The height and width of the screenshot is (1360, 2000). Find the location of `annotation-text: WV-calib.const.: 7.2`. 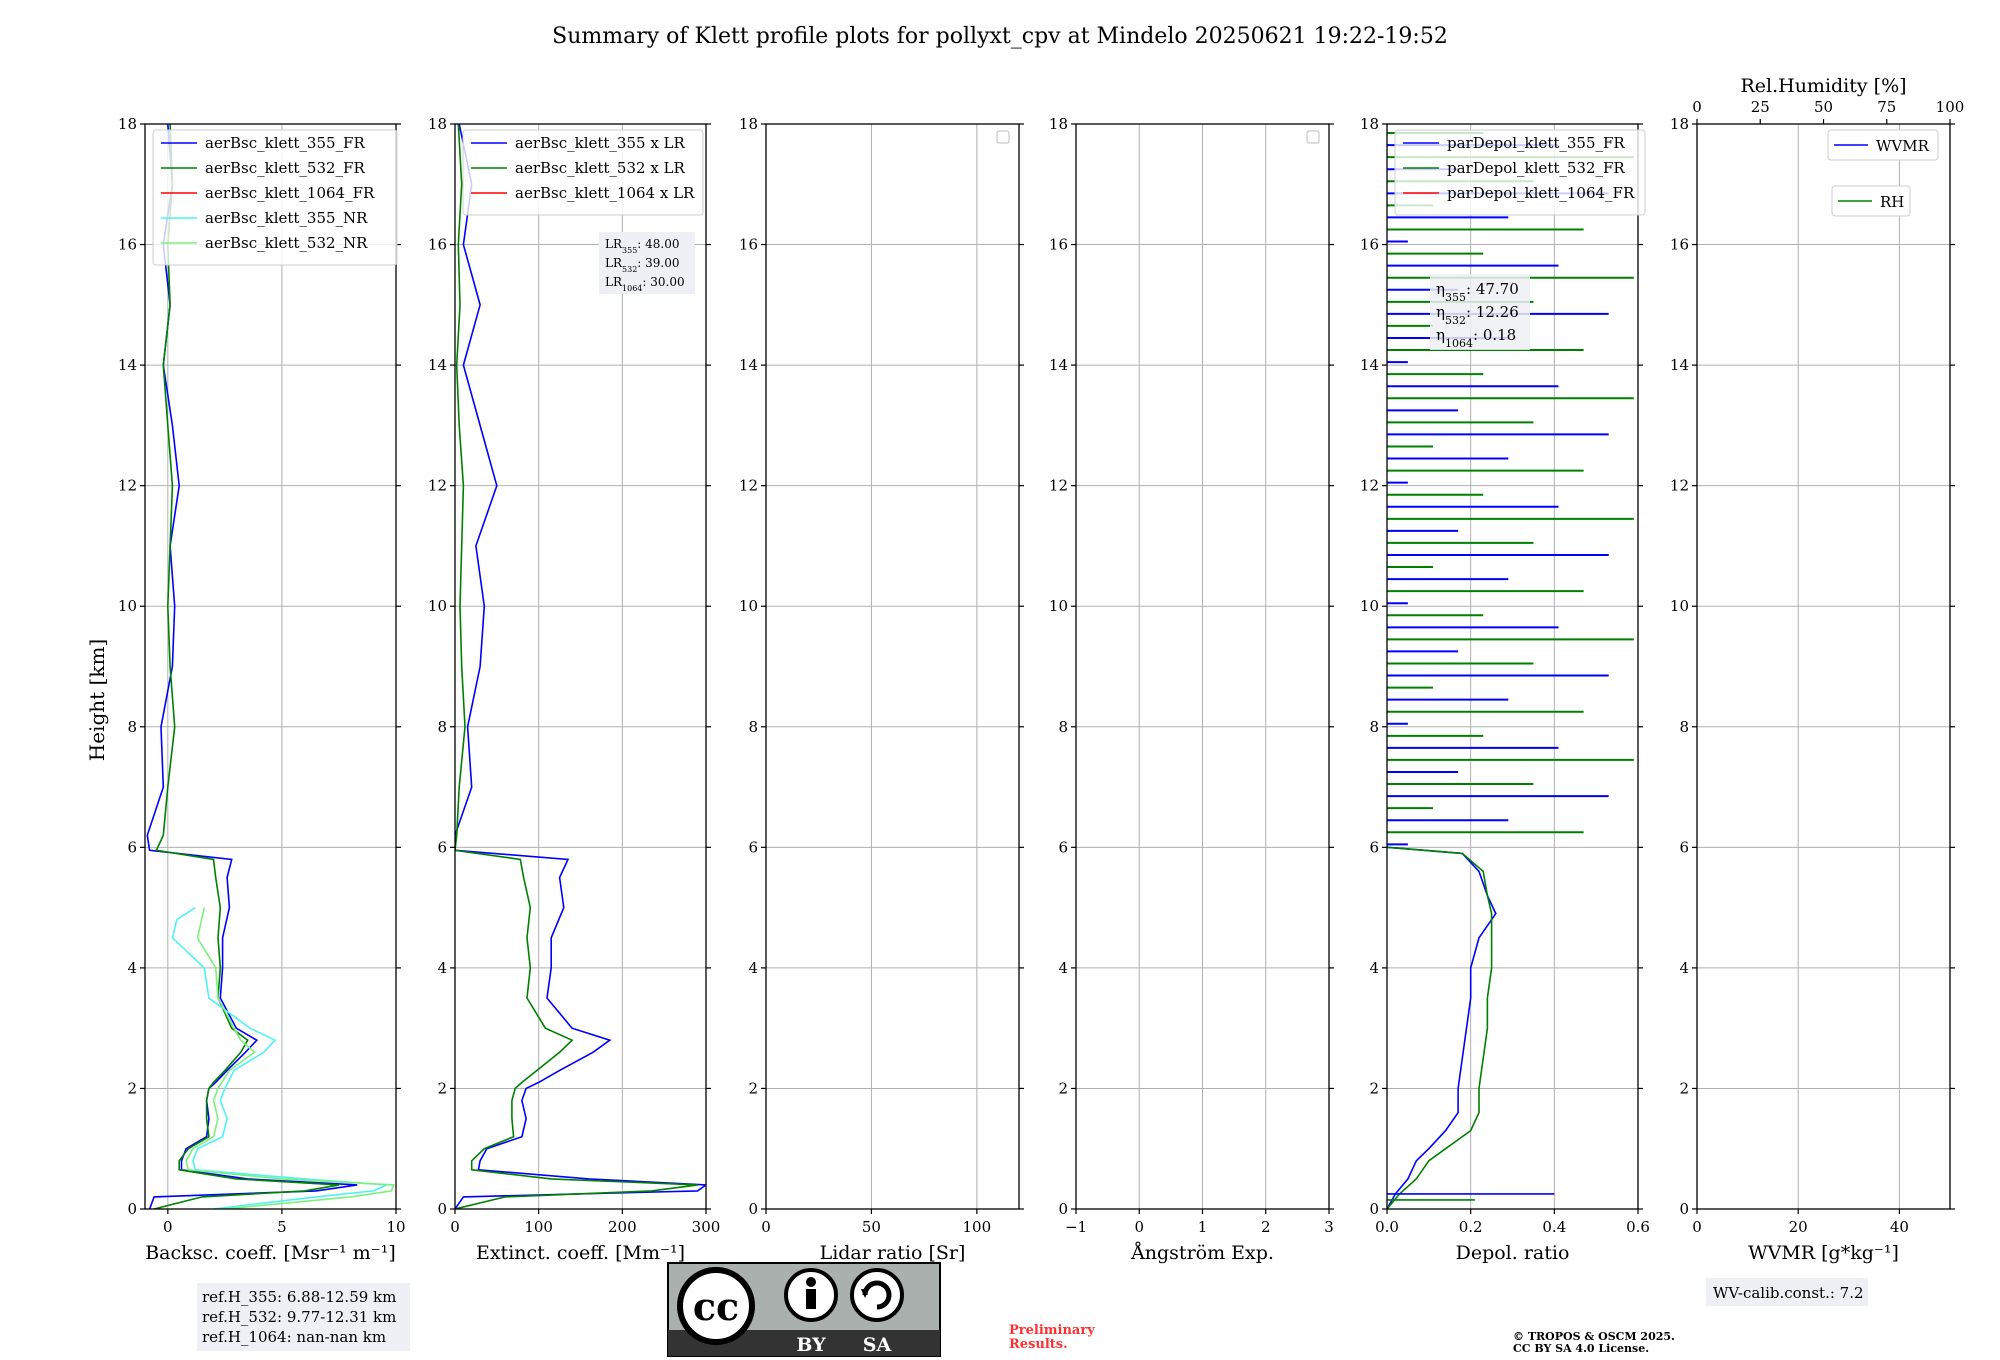

annotation-text: WV-calib.const.: 7.2 is located at coordinates (1788, 1293).